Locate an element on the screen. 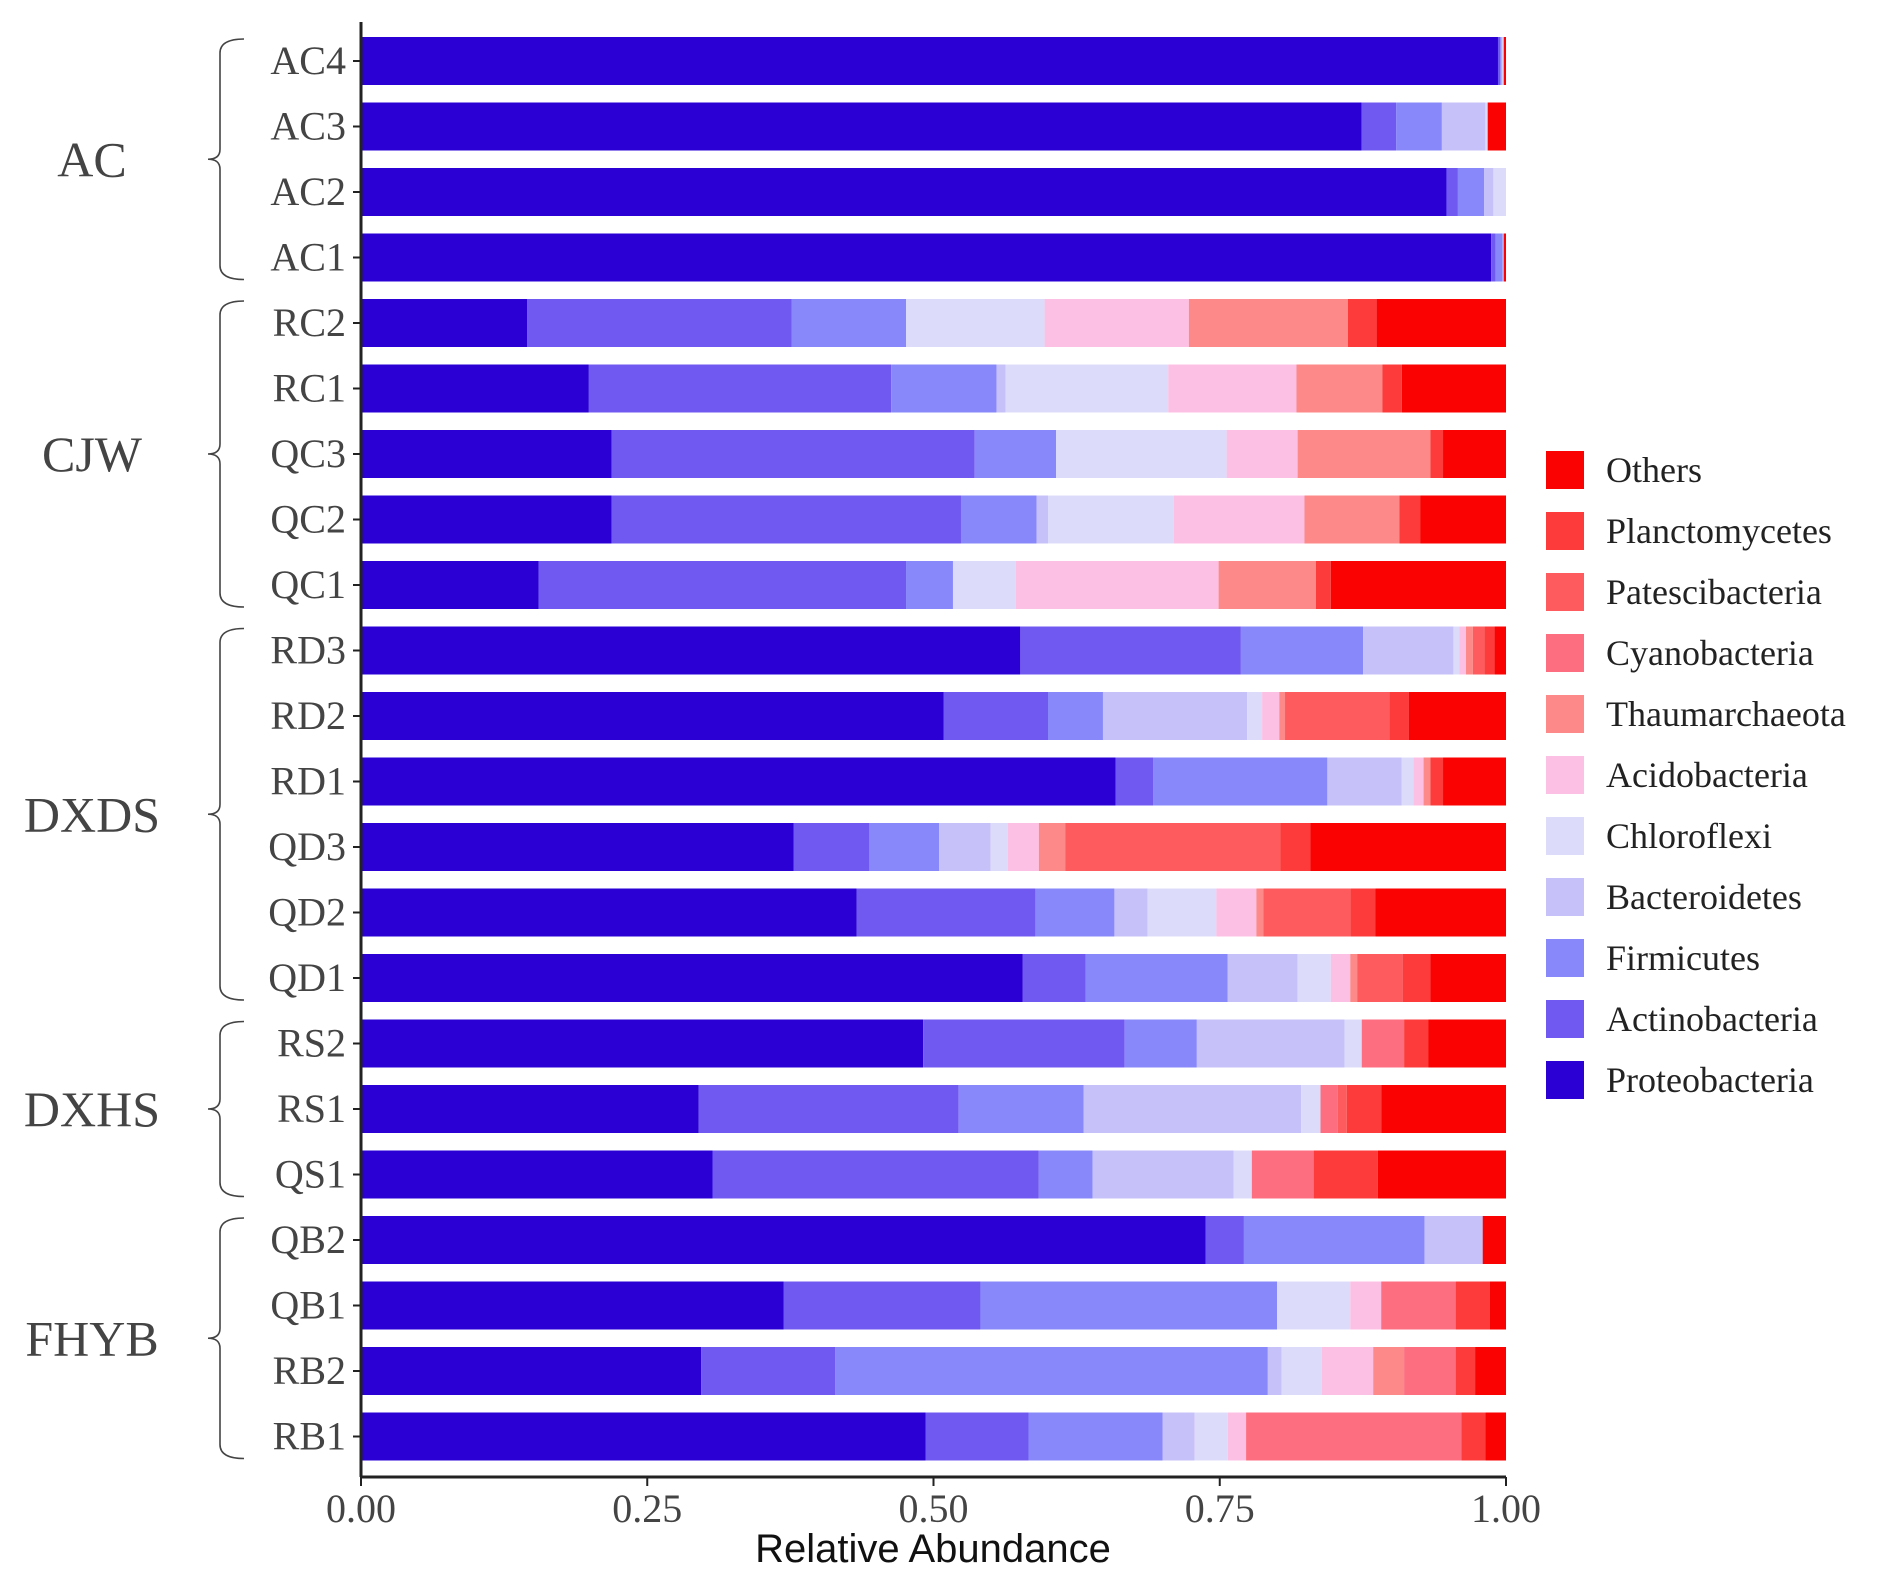 The width and height of the screenshot is (1887, 1586). category-label-rs2: RS2 is located at coordinates (311, 1043).